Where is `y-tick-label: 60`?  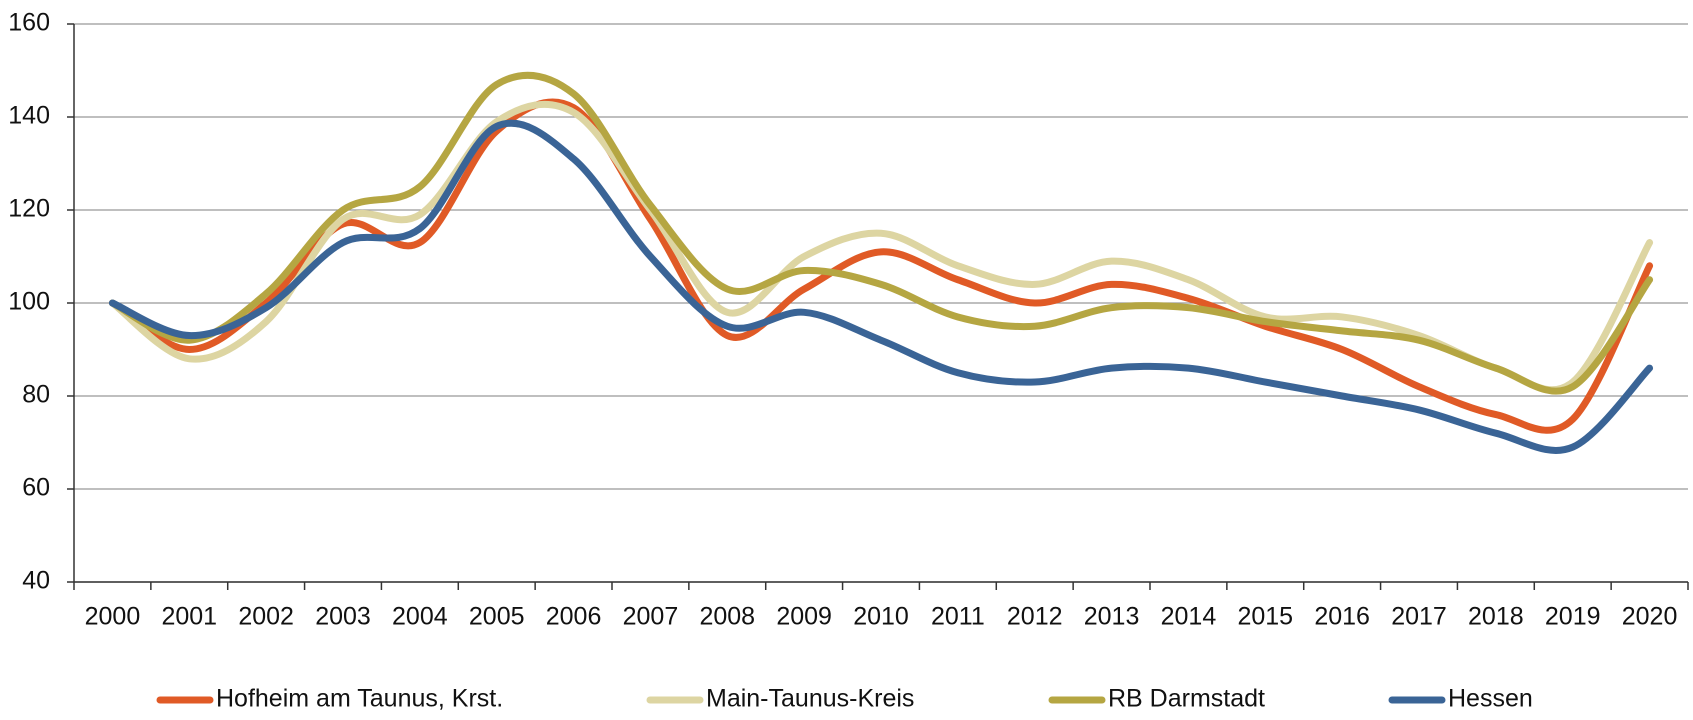
y-tick-label: 60 is located at coordinates (36, 488).